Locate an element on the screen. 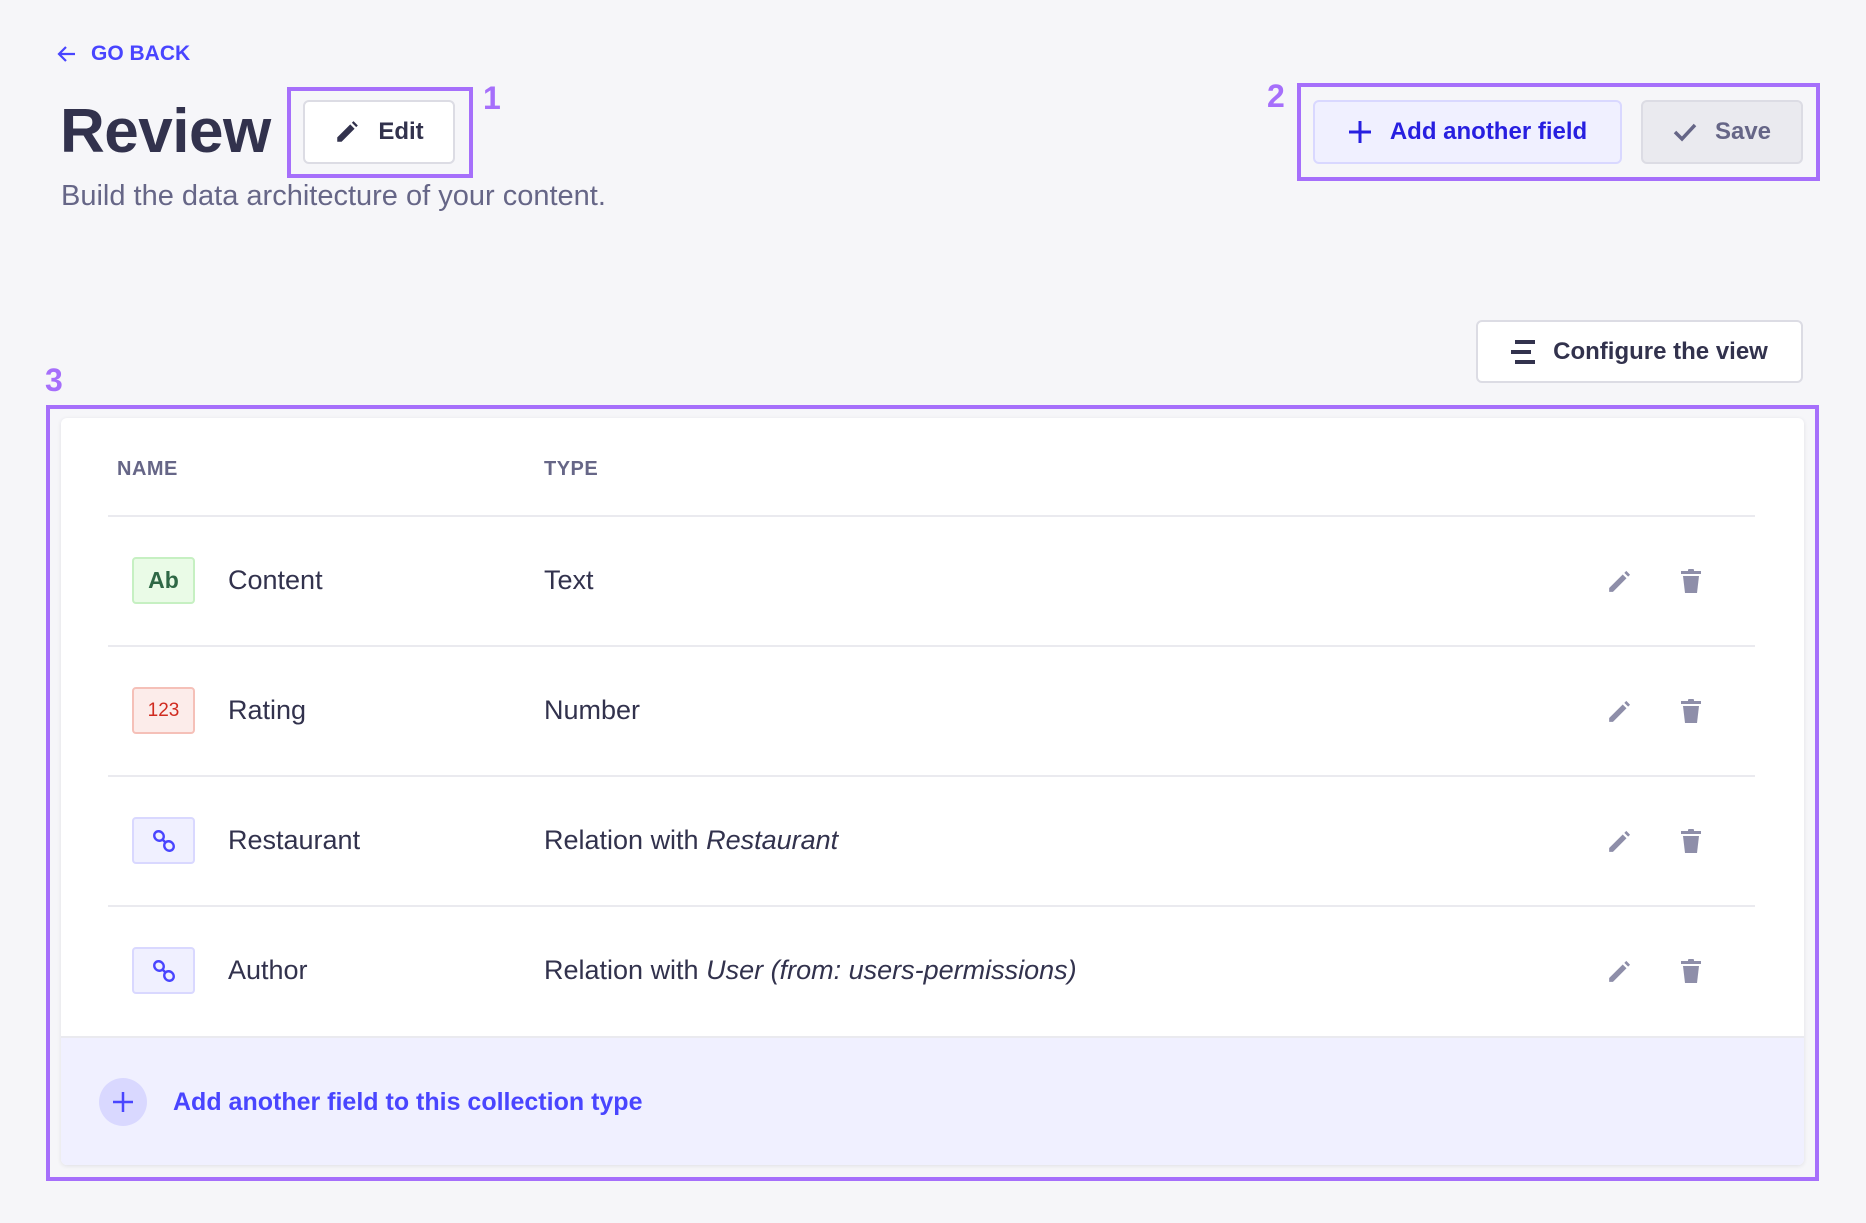  text-type-badge-label: Ab is located at coordinates (163, 580).